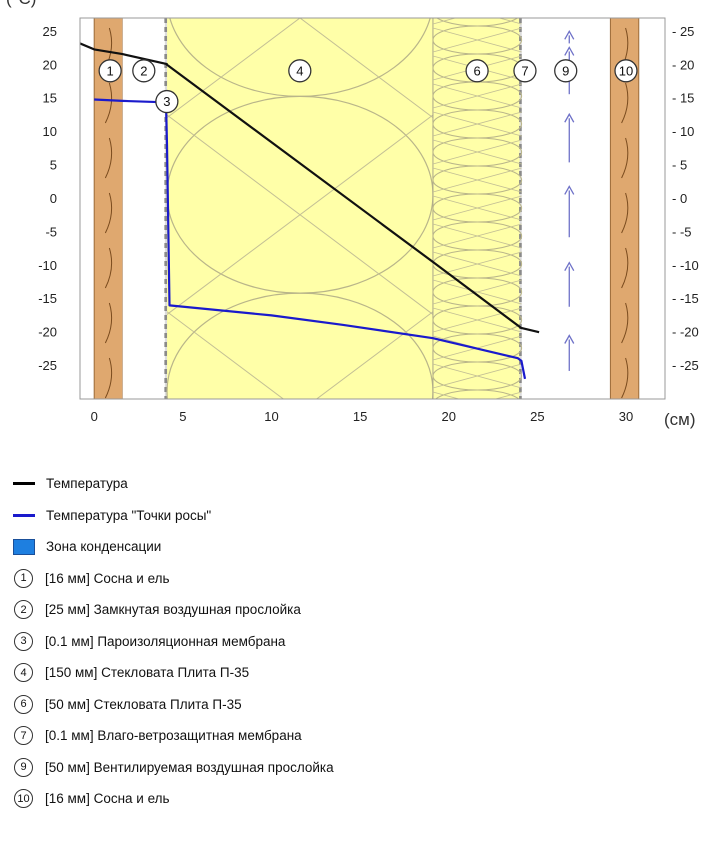 This screenshot has width=716, height=852. Describe the element at coordinates (357, 547) in the screenshot. I see `legend-item-condensation: Зона конденсации` at that location.